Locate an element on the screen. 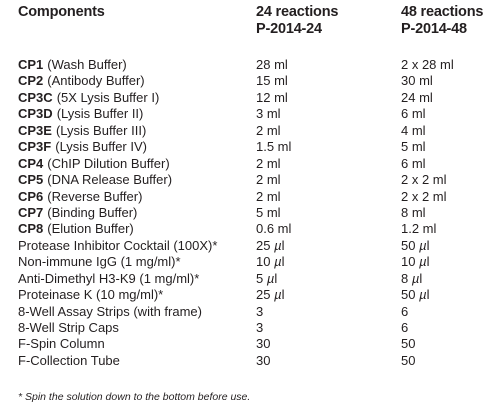 The image size is (496, 409). header-24-sku: P-2014-24 is located at coordinates (289, 29).